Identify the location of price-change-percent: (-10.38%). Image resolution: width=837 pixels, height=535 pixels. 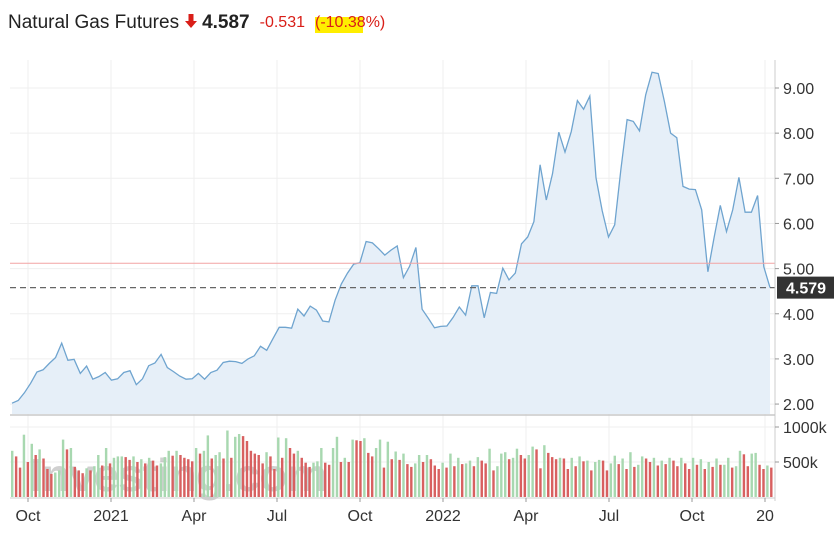
(350, 23).